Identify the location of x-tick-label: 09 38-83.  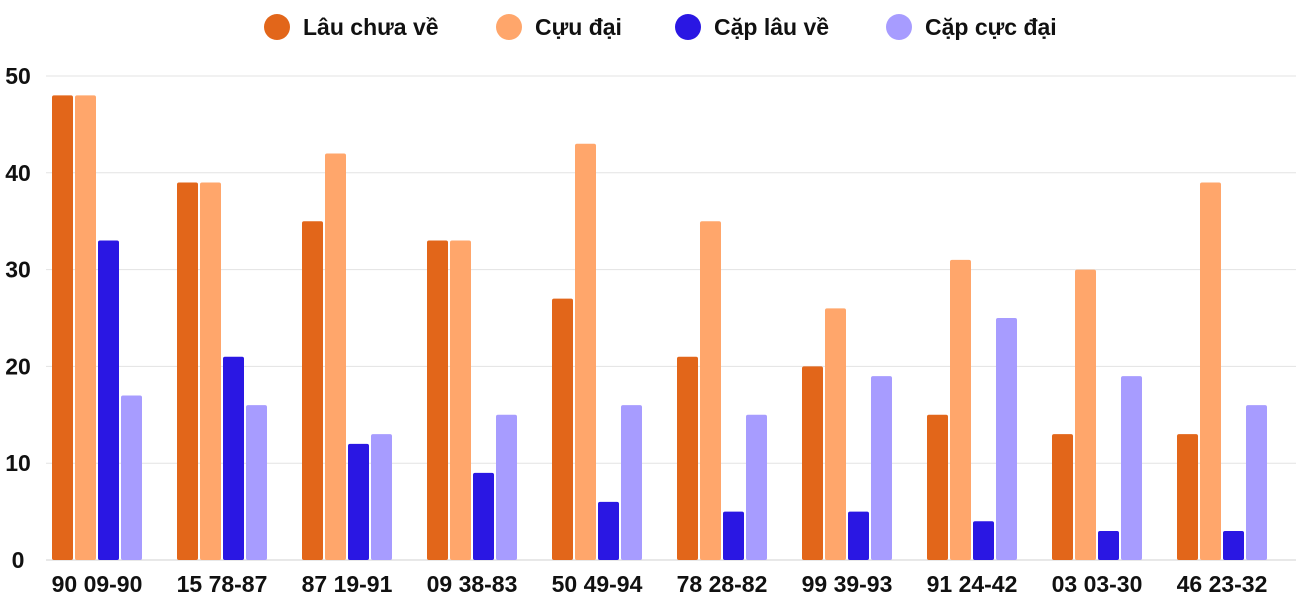
(472, 584).